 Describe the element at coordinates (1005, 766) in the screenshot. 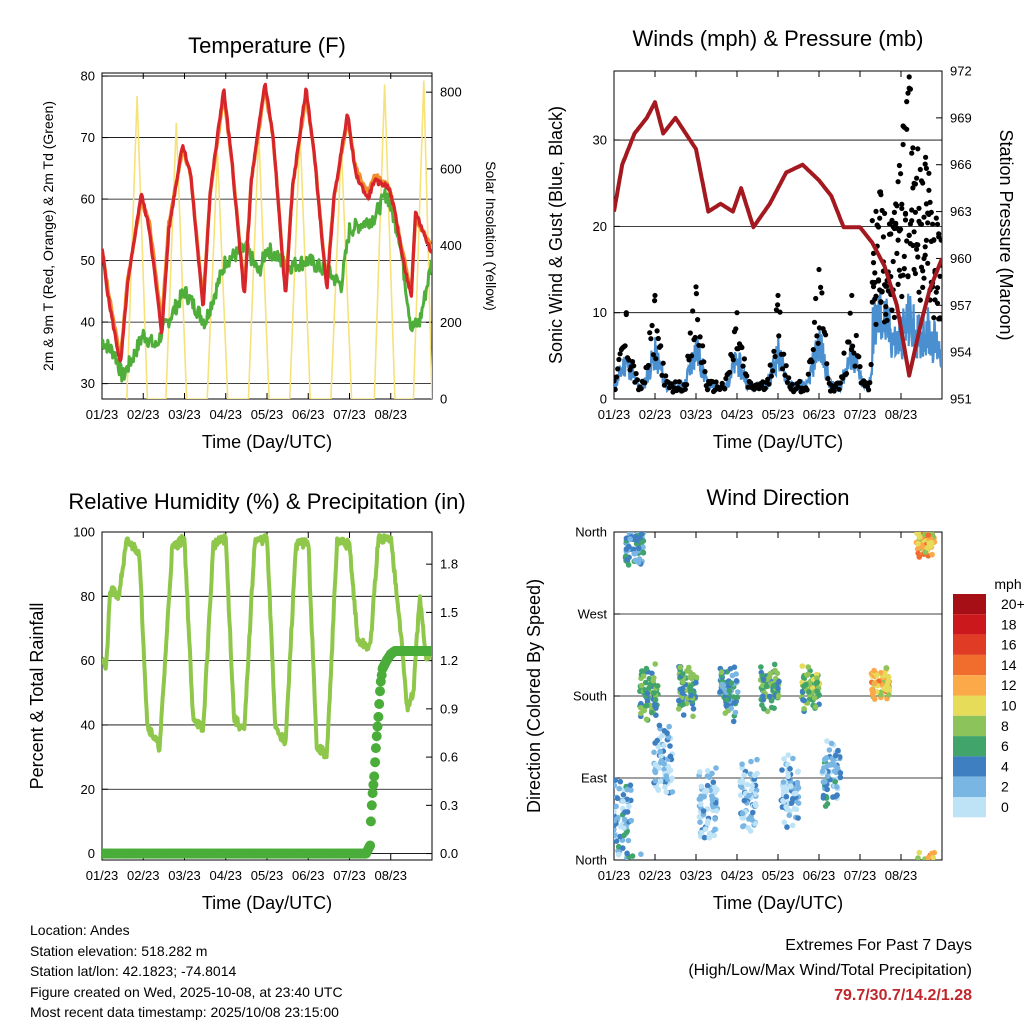

I see `colorbar-label: 4` at that location.